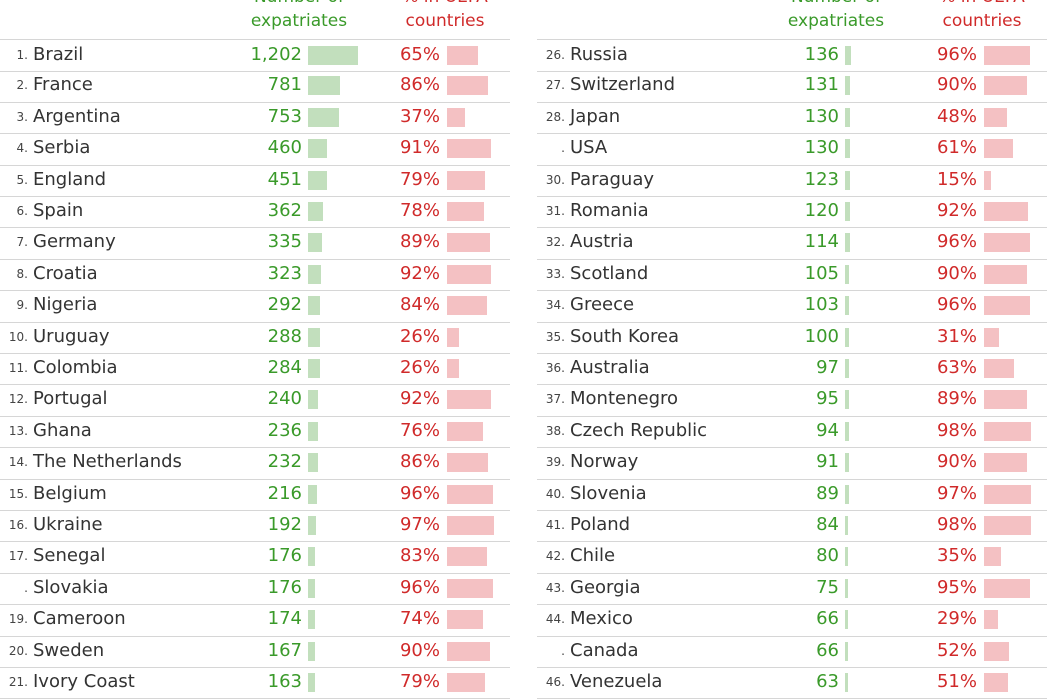 Image resolution: width=1050 pixels, height=700 pixels. What do you see at coordinates (255, 557) in the screenshot?
I see `table-row: 17. Senegal 176 83%` at bounding box center [255, 557].